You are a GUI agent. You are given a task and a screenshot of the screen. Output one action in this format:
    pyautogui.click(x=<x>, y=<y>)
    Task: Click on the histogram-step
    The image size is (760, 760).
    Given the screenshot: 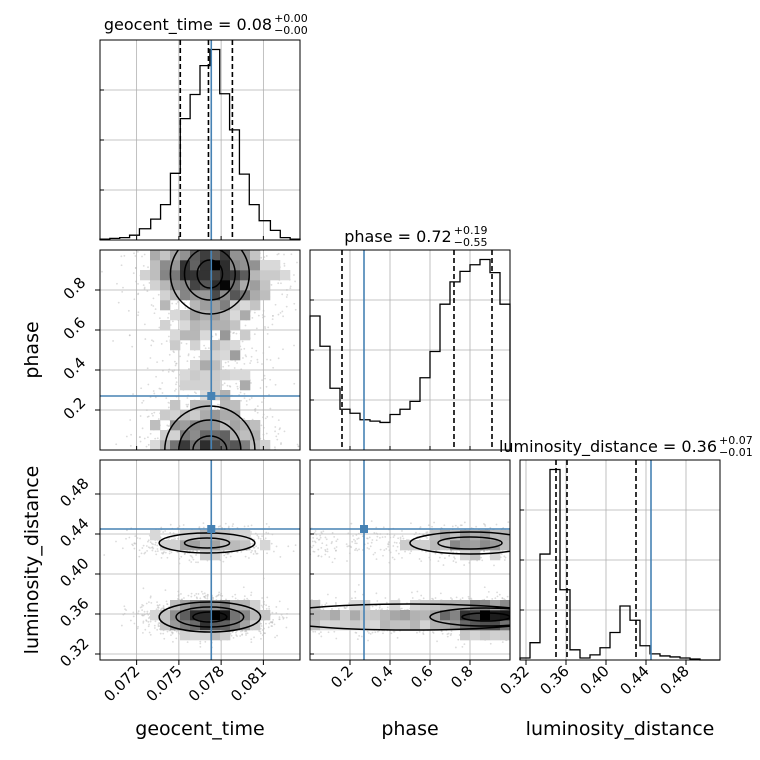 What is the action you would take?
    pyautogui.click(x=410, y=354)
    